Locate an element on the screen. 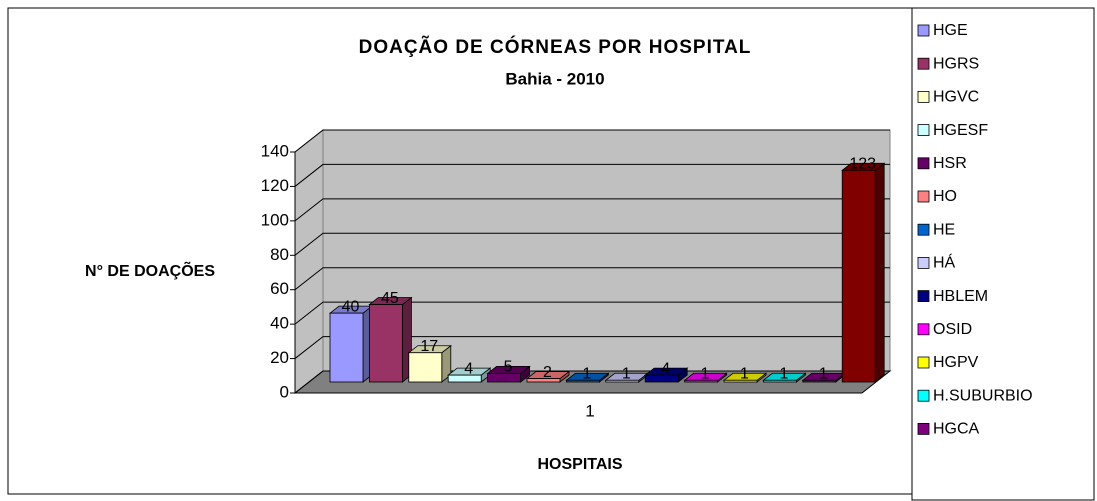 This screenshot has width=1097, height=501. x-tick-label: 1 is located at coordinates (589, 410).